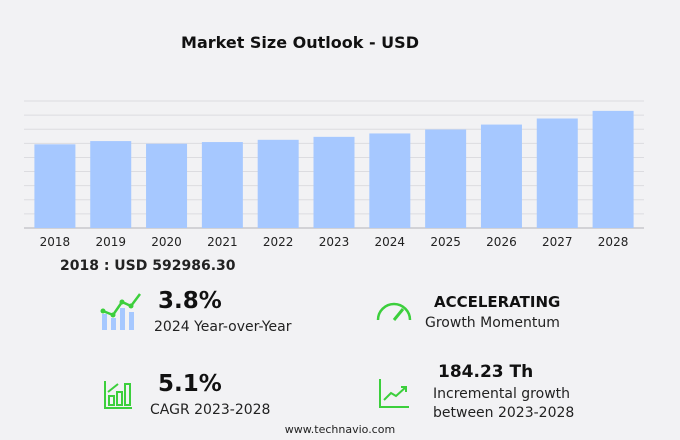 This screenshot has height=440, width=680. What do you see at coordinates (501, 176) in the screenshot?
I see `bar-2026` at bounding box center [501, 176].